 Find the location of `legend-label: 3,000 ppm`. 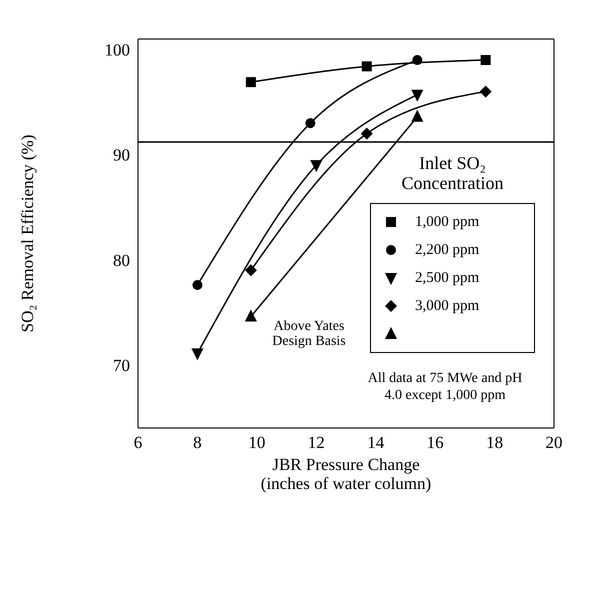

legend-label: 3,000 ppm is located at coordinates (447, 306).